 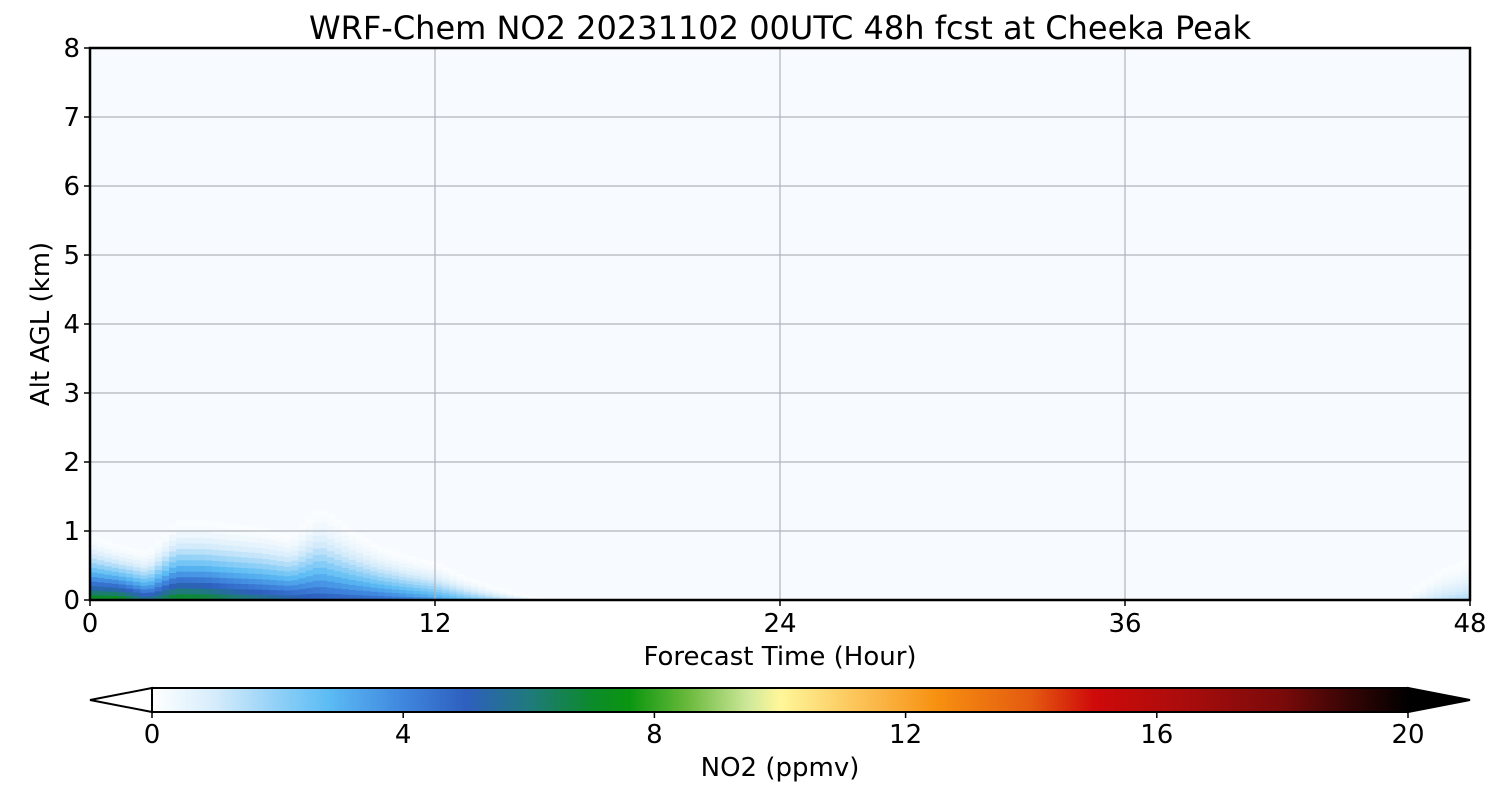 I want to click on y-tick-label: 6, so click(x=71, y=187).